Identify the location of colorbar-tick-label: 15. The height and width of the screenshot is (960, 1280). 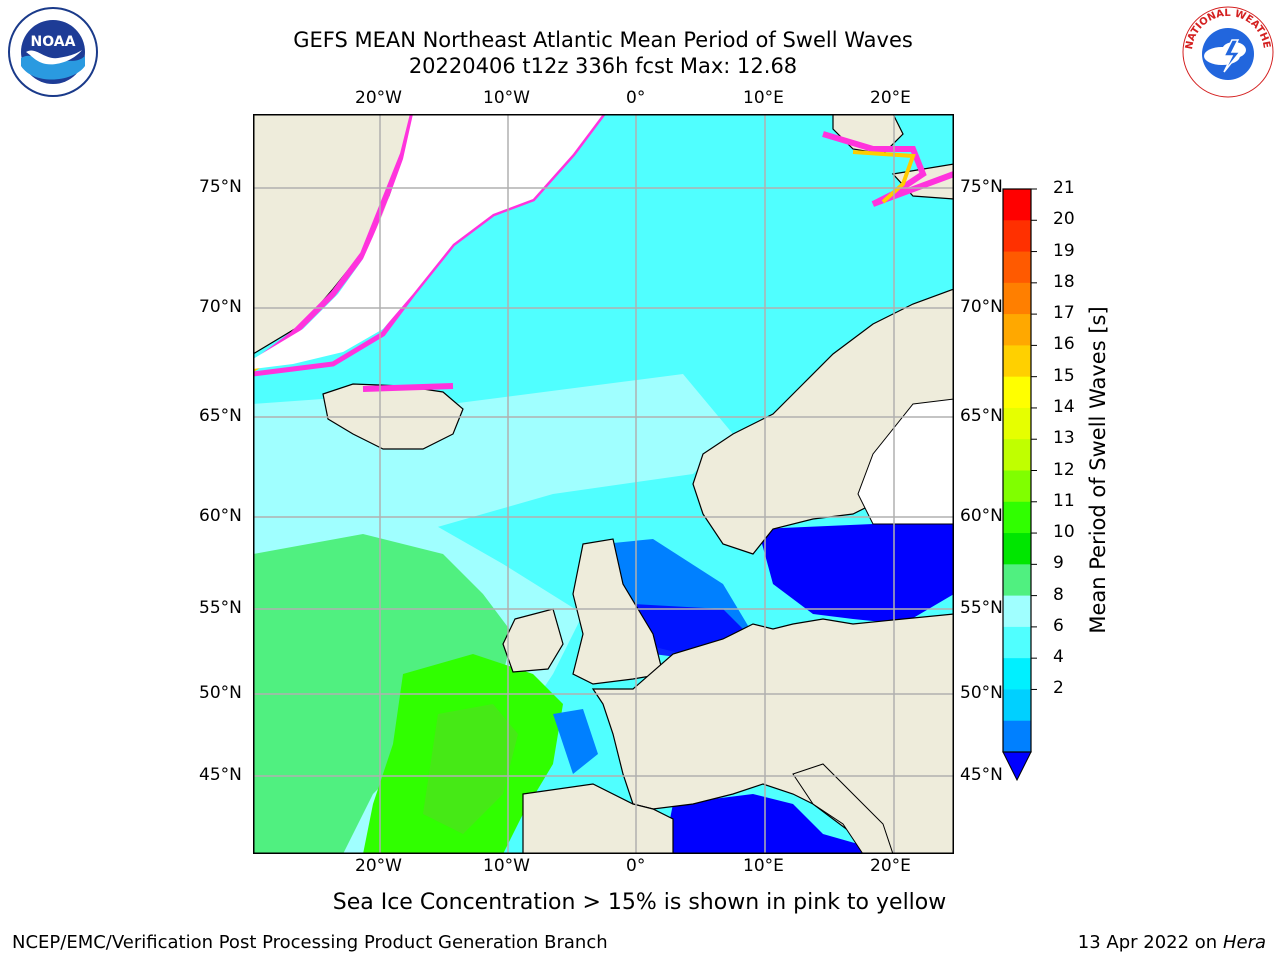
(1064, 375).